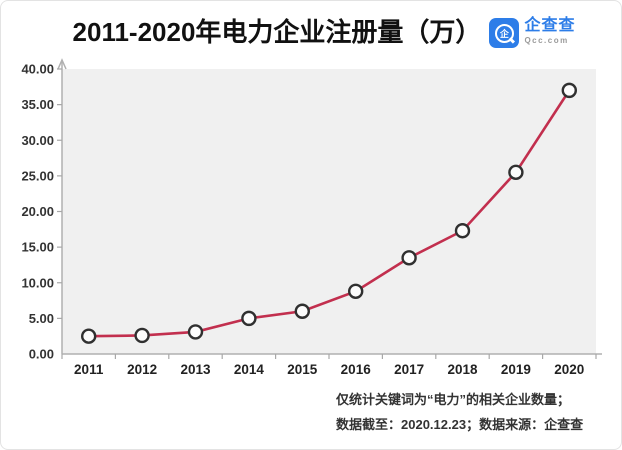 Image resolution: width=622 pixels, height=450 pixels. I want to click on y-tick-label-35: 35.00, so click(37, 104).